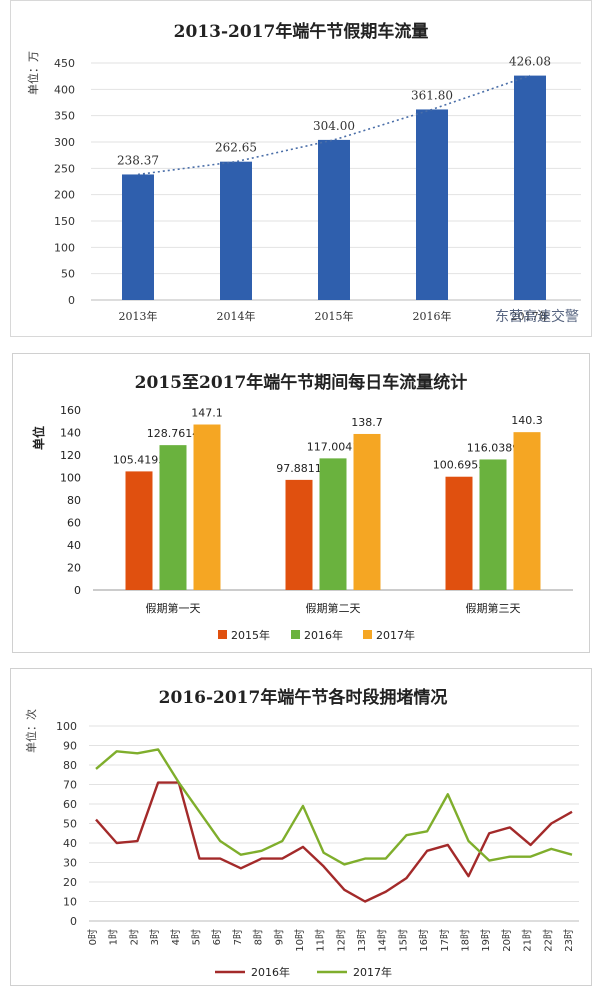 Image resolution: width=600 pixels, height=989 pixels. What do you see at coordinates (217, 937) in the screenshot?
I see `x-tick-label: 6时` at bounding box center [217, 937].